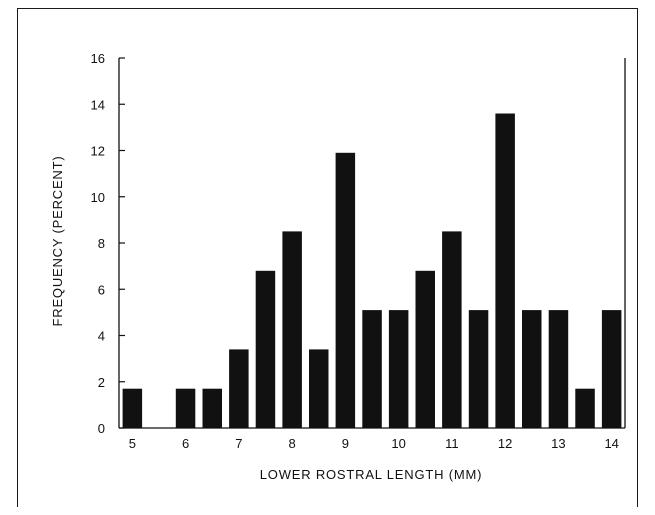  Describe the element at coordinates (101, 243) in the screenshot. I see `y-tick-label: 8` at that location.